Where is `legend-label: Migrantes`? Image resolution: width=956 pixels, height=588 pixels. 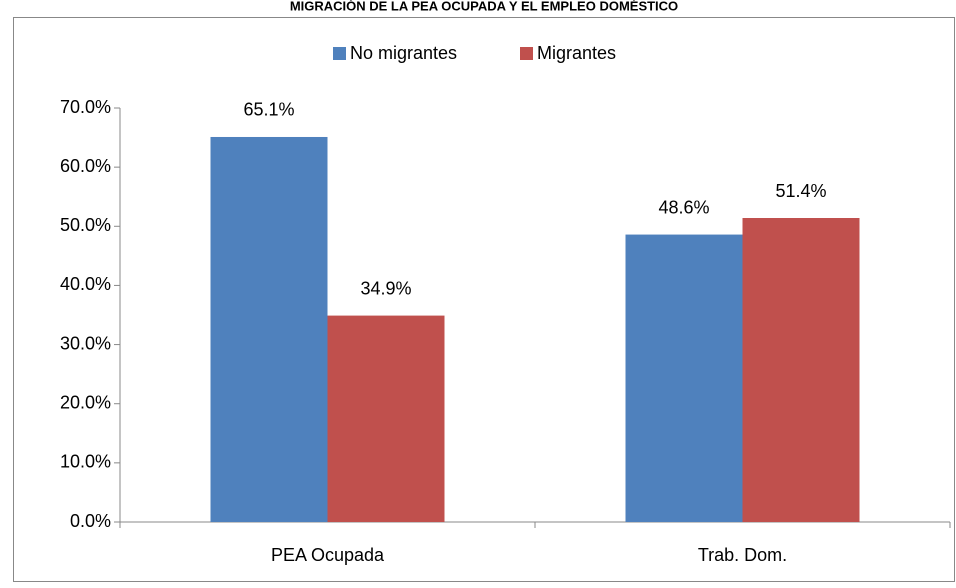
legend-label: Migrantes is located at coordinates (576, 53).